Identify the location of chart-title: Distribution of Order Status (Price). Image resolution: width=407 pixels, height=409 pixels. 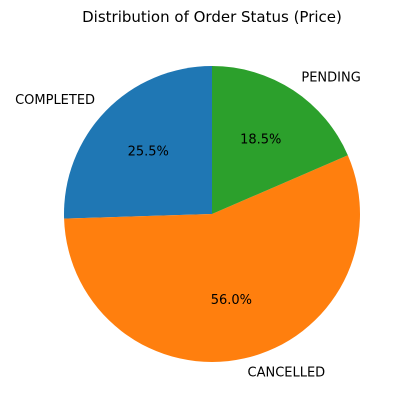
(212, 17).